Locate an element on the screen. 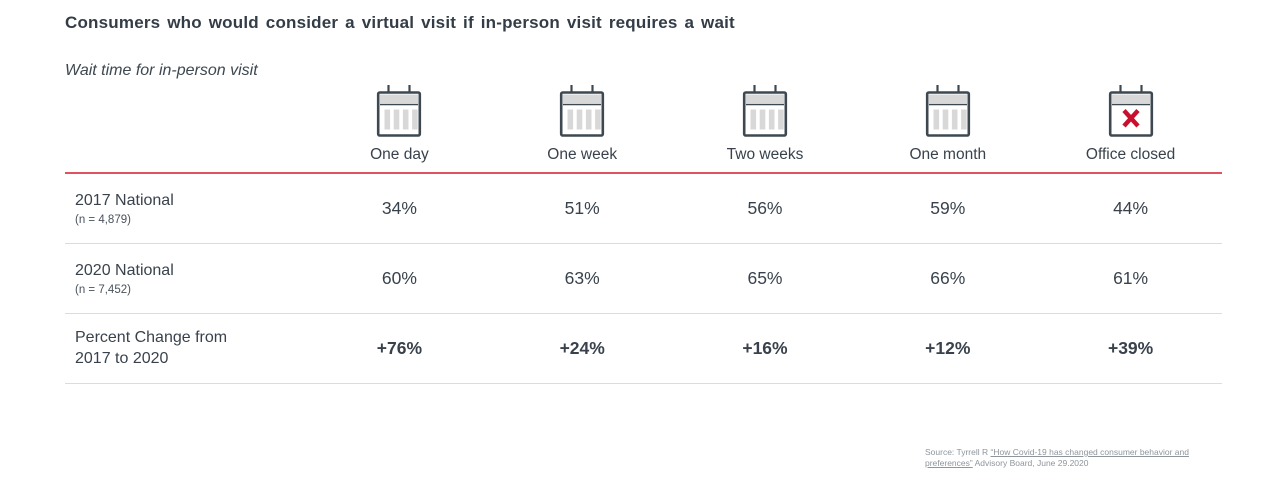  column-header-one-month: One month is located at coordinates (947, 124).